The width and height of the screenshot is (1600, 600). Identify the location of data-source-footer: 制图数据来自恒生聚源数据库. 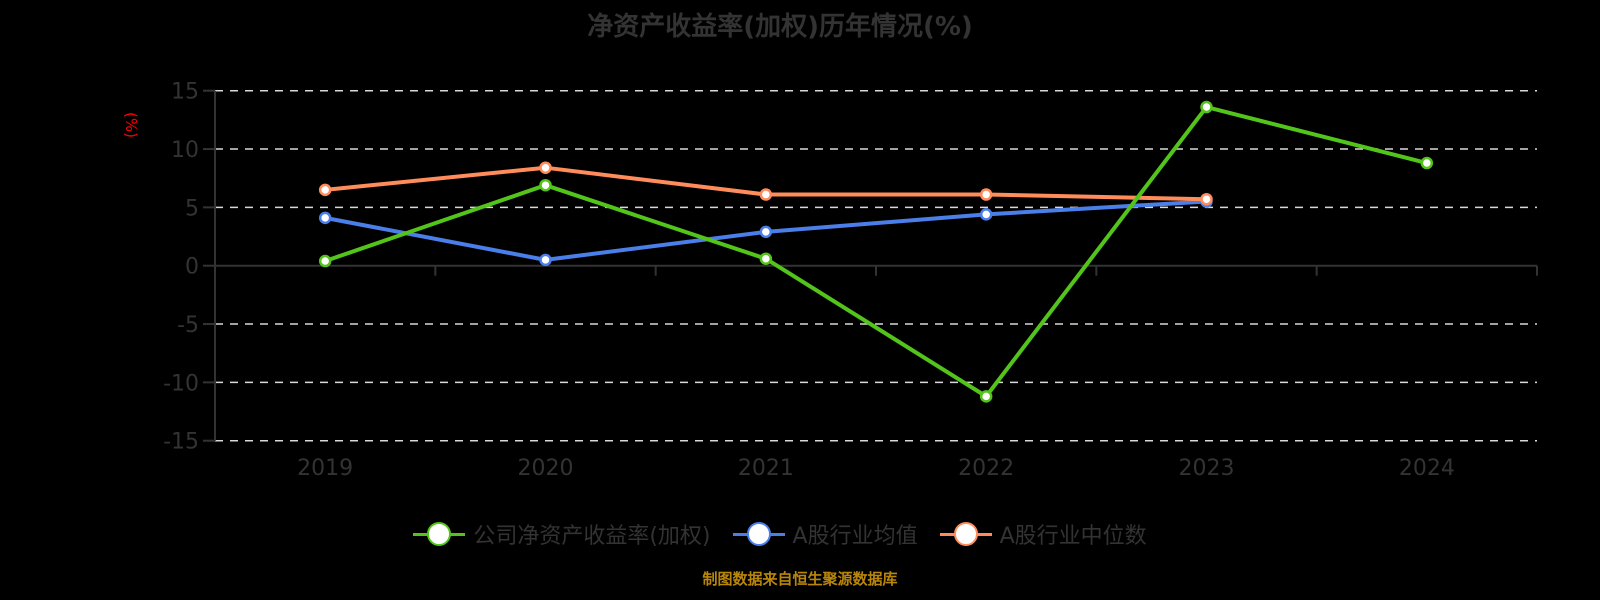
(800, 579).